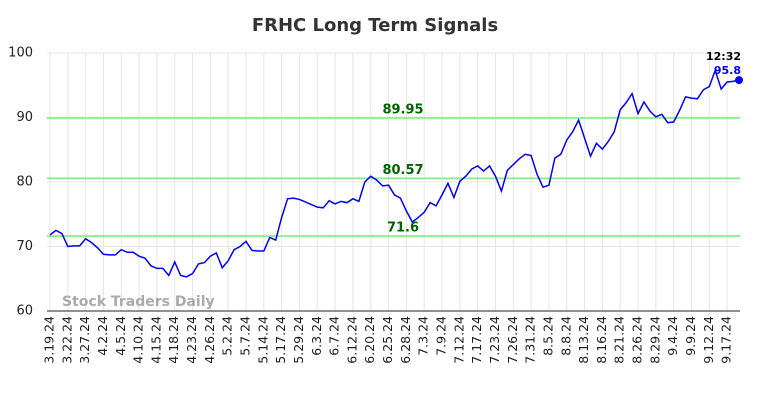 Image resolution: width=784 pixels, height=398 pixels. I want to click on x-tick-label: 3.19.24, so click(49, 340).